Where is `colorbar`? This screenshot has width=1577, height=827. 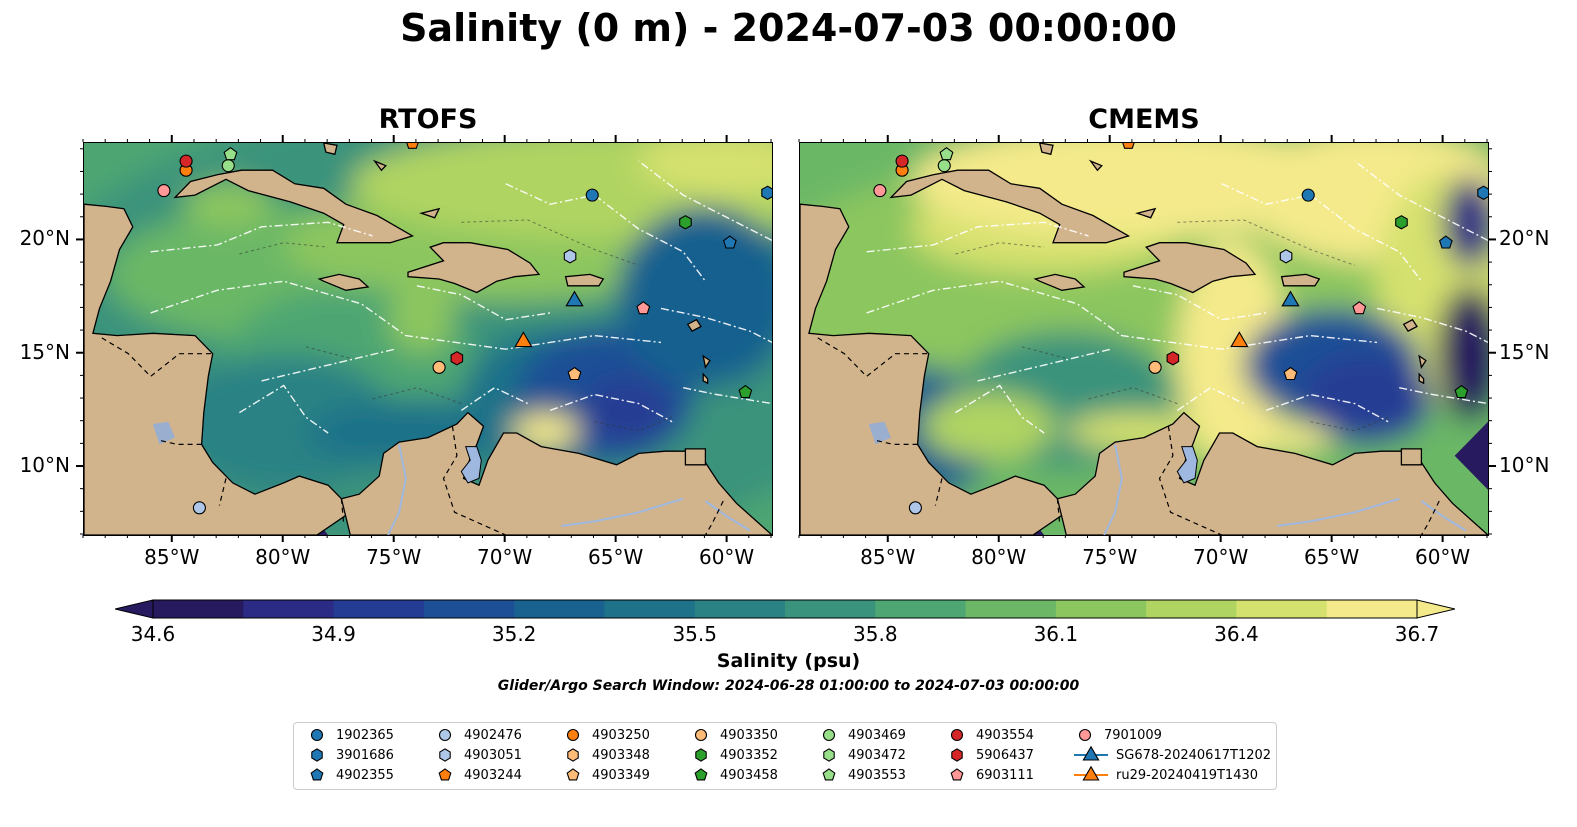 colorbar is located at coordinates (785, 609).